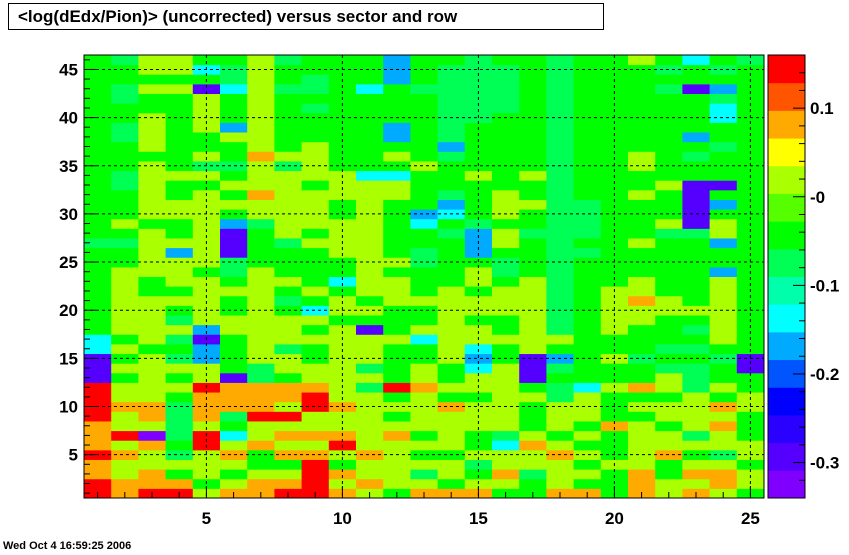 This screenshot has width=849, height=555. I want to click on x-tick-label: 25, so click(750, 518).